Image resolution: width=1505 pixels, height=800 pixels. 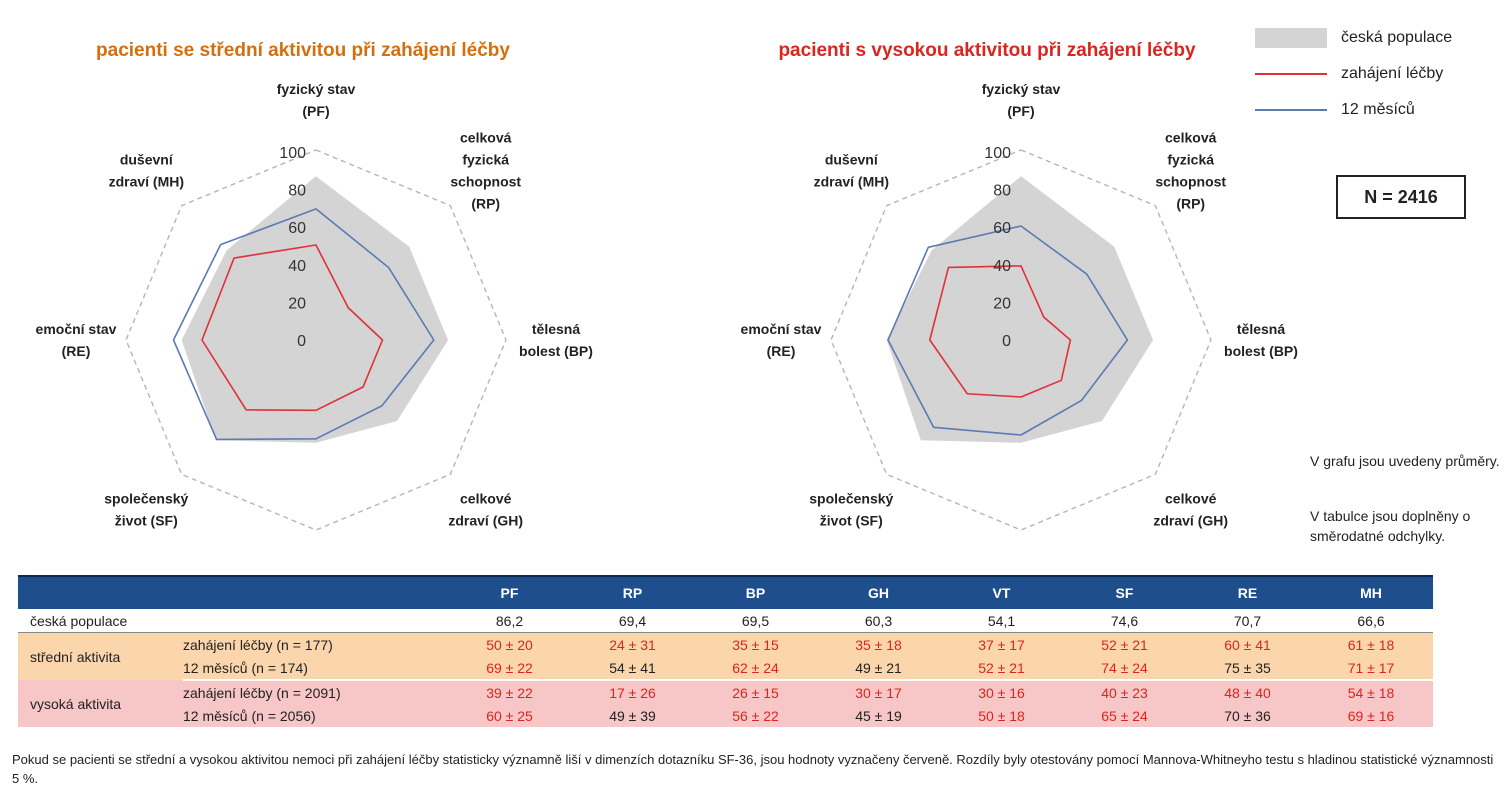 I want to click on table-cell: 35 ± 18, so click(x=878, y=644).